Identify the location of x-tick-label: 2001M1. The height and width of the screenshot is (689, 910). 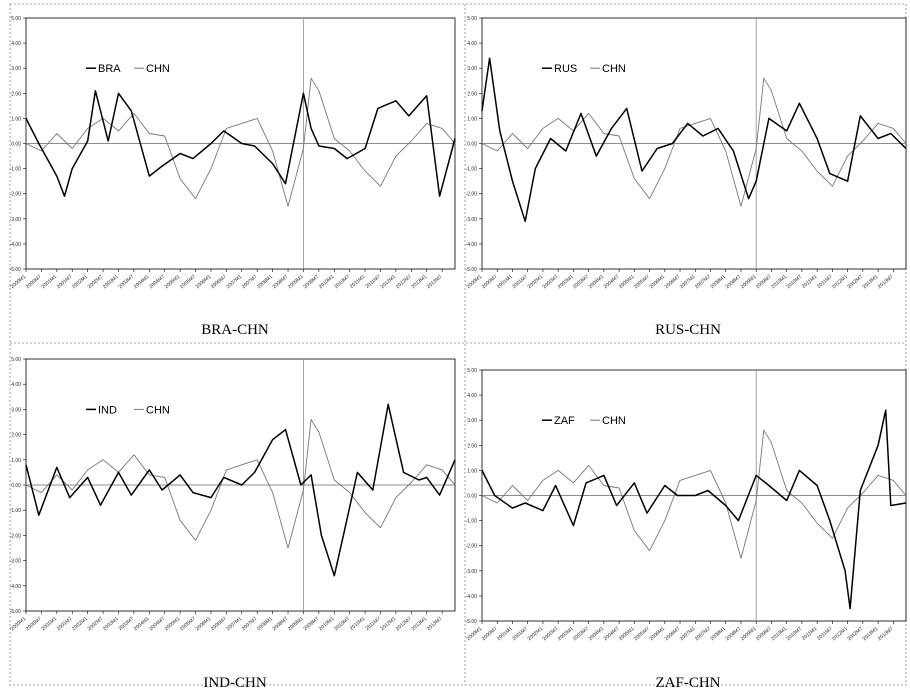
(49, 282).